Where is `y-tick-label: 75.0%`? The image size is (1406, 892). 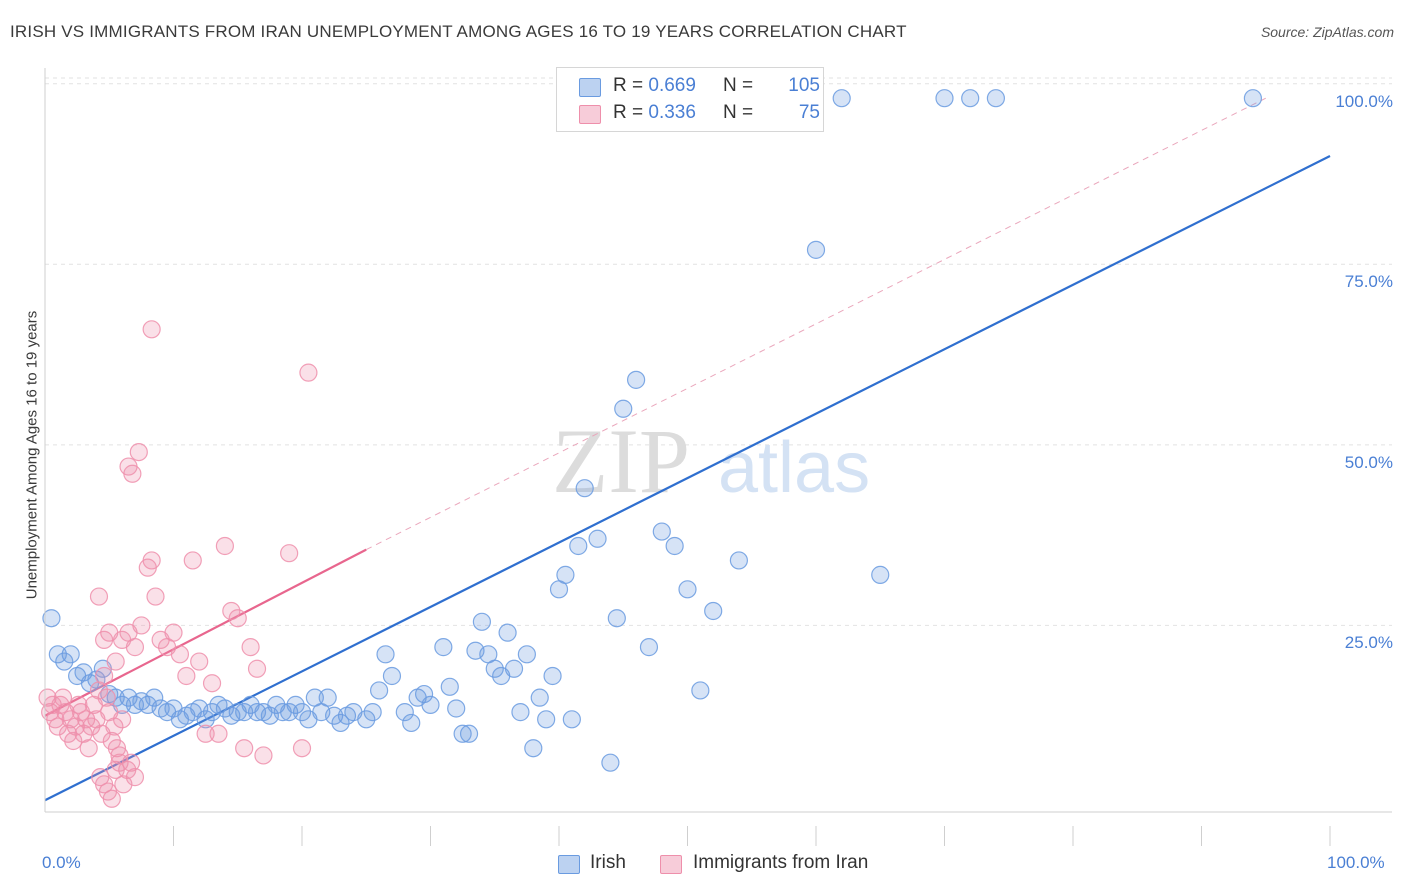 y-tick-label: 75.0% is located at coordinates (1368, 282).